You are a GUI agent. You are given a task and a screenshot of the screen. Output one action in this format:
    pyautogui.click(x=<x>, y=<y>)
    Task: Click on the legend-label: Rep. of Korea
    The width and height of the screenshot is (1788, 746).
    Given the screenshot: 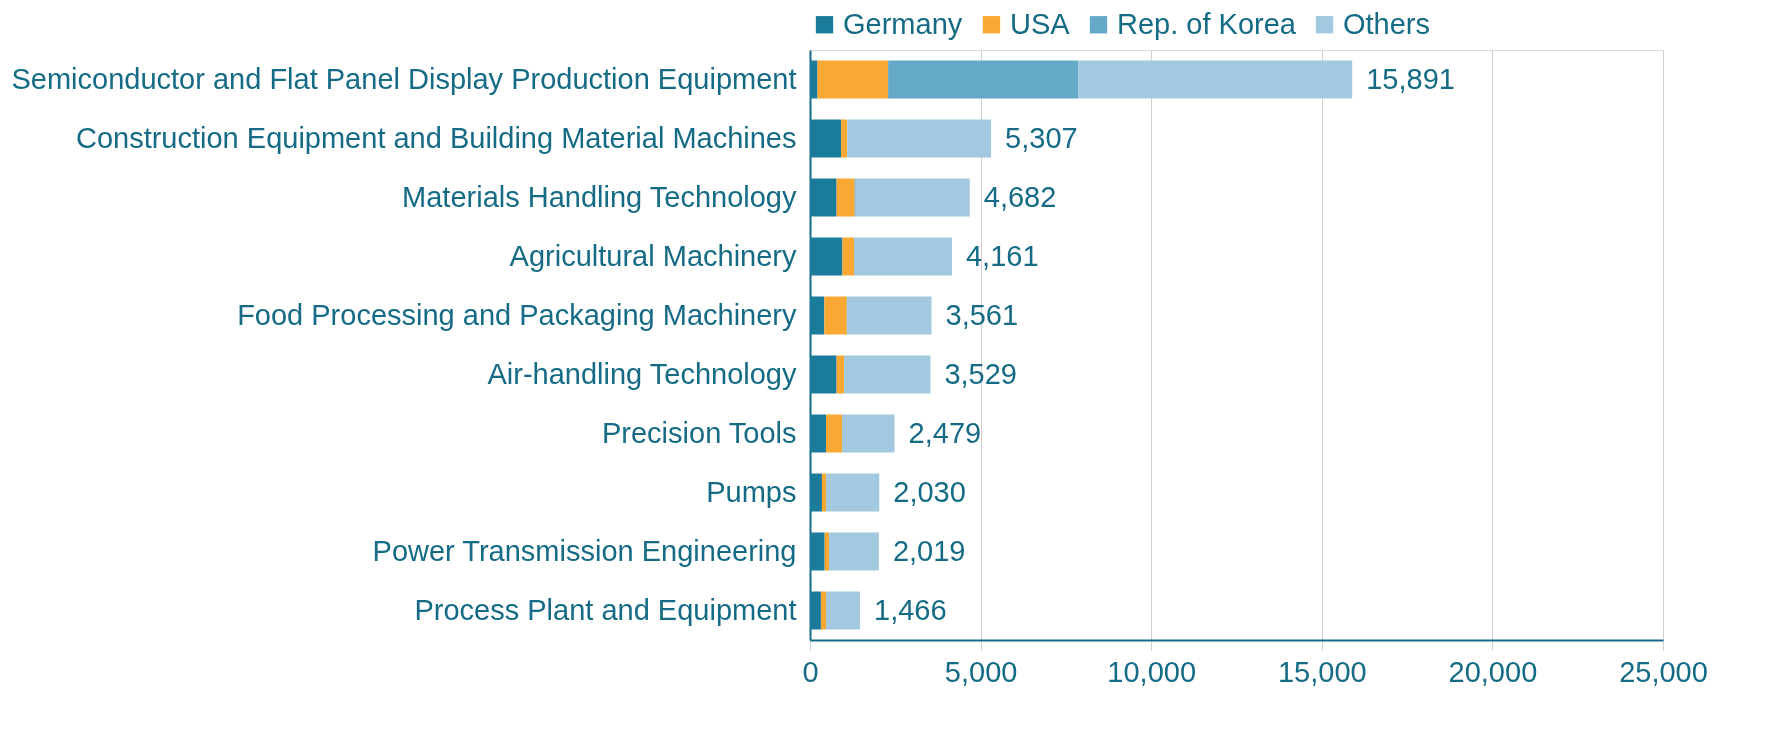 What is the action you would take?
    pyautogui.click(x=1207, y=23)
    